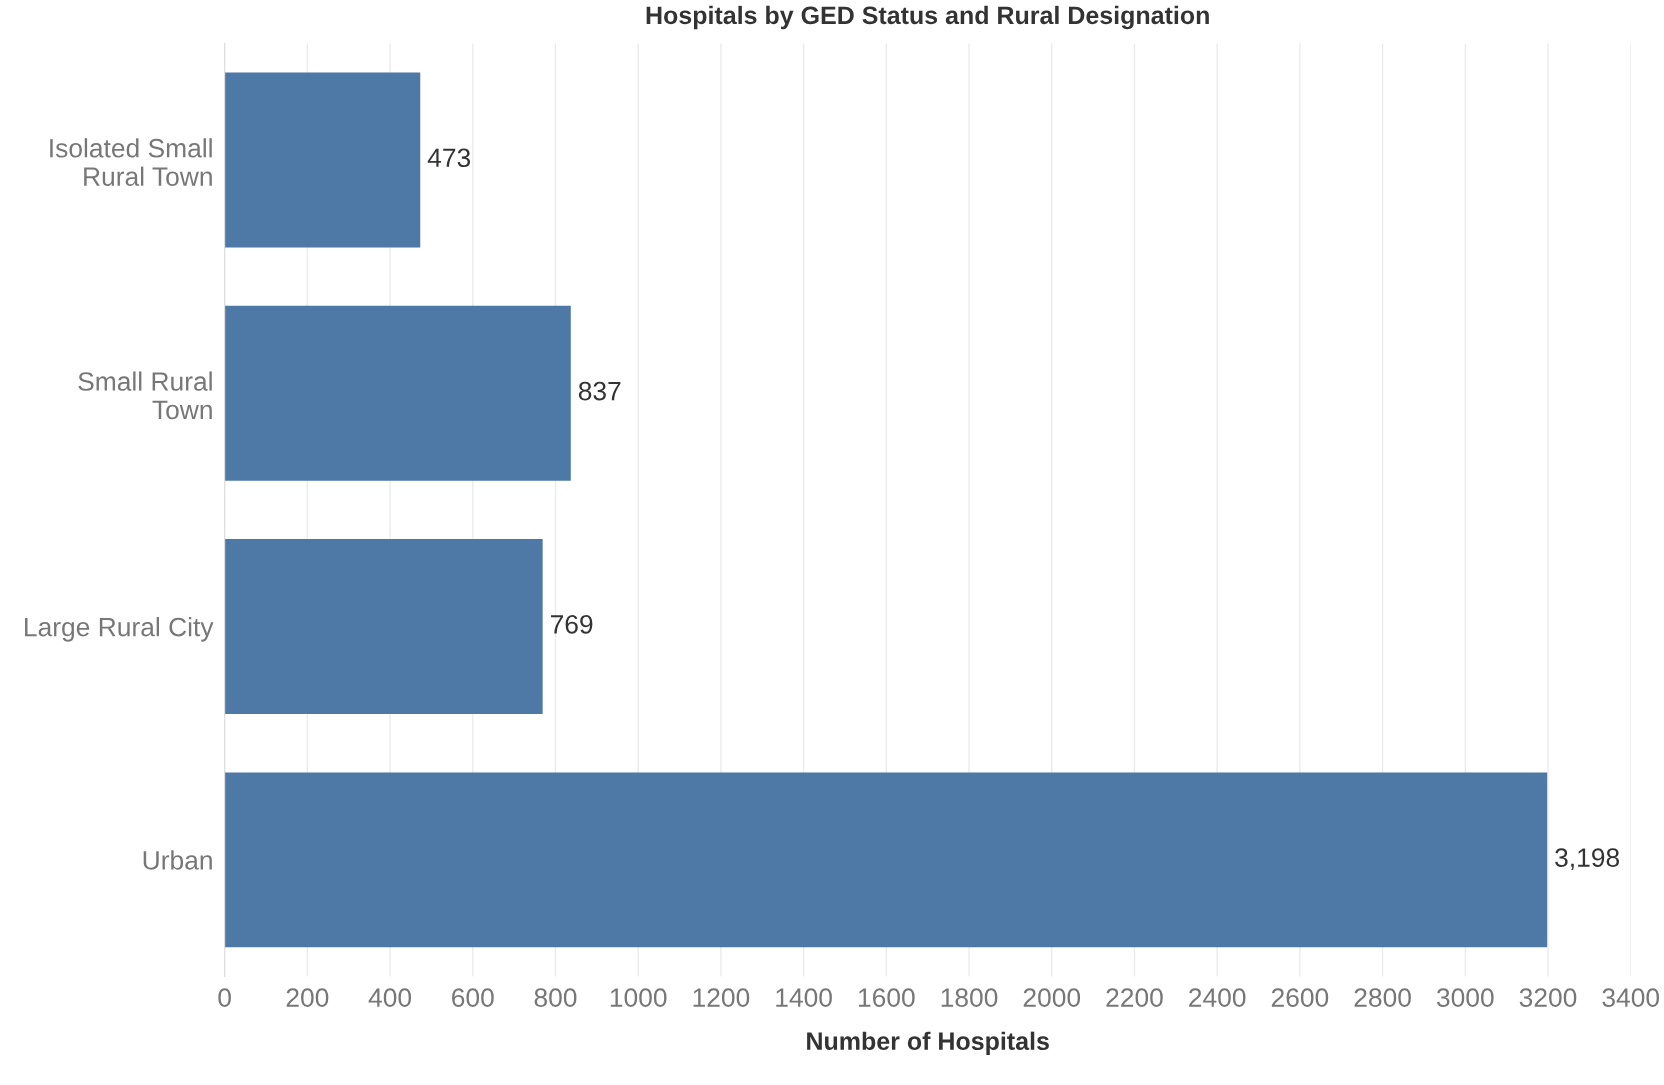 The width and height of the screenshot is (1664, 1085). Describe the element at coordinates (1217, 997) in the screenshot. I see `x-tick-label: 2400` at that location.